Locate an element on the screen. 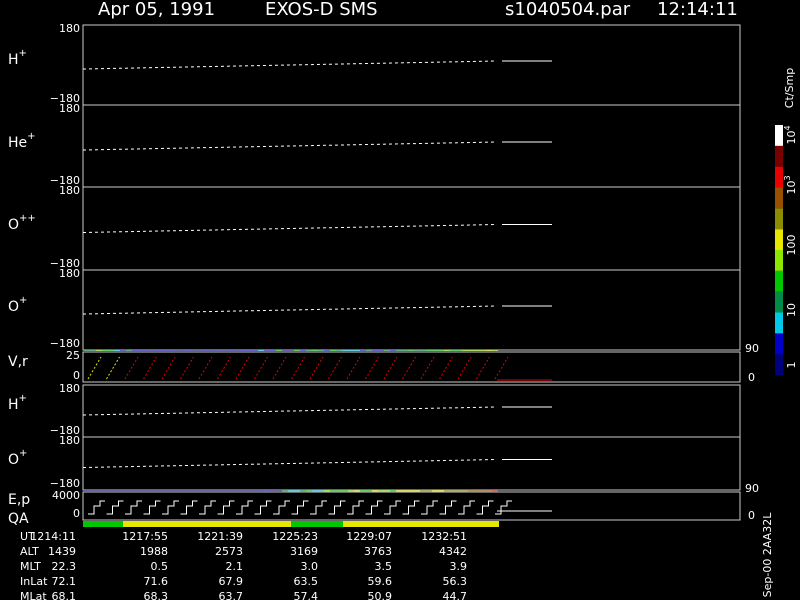  time: 12:14:11 is located at coordinates (697, 10).